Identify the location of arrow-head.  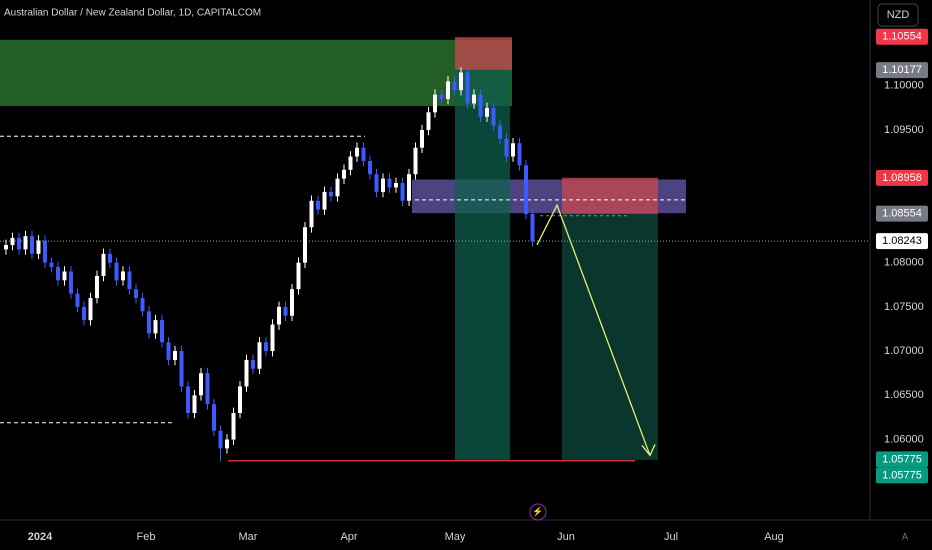
(648, 450).